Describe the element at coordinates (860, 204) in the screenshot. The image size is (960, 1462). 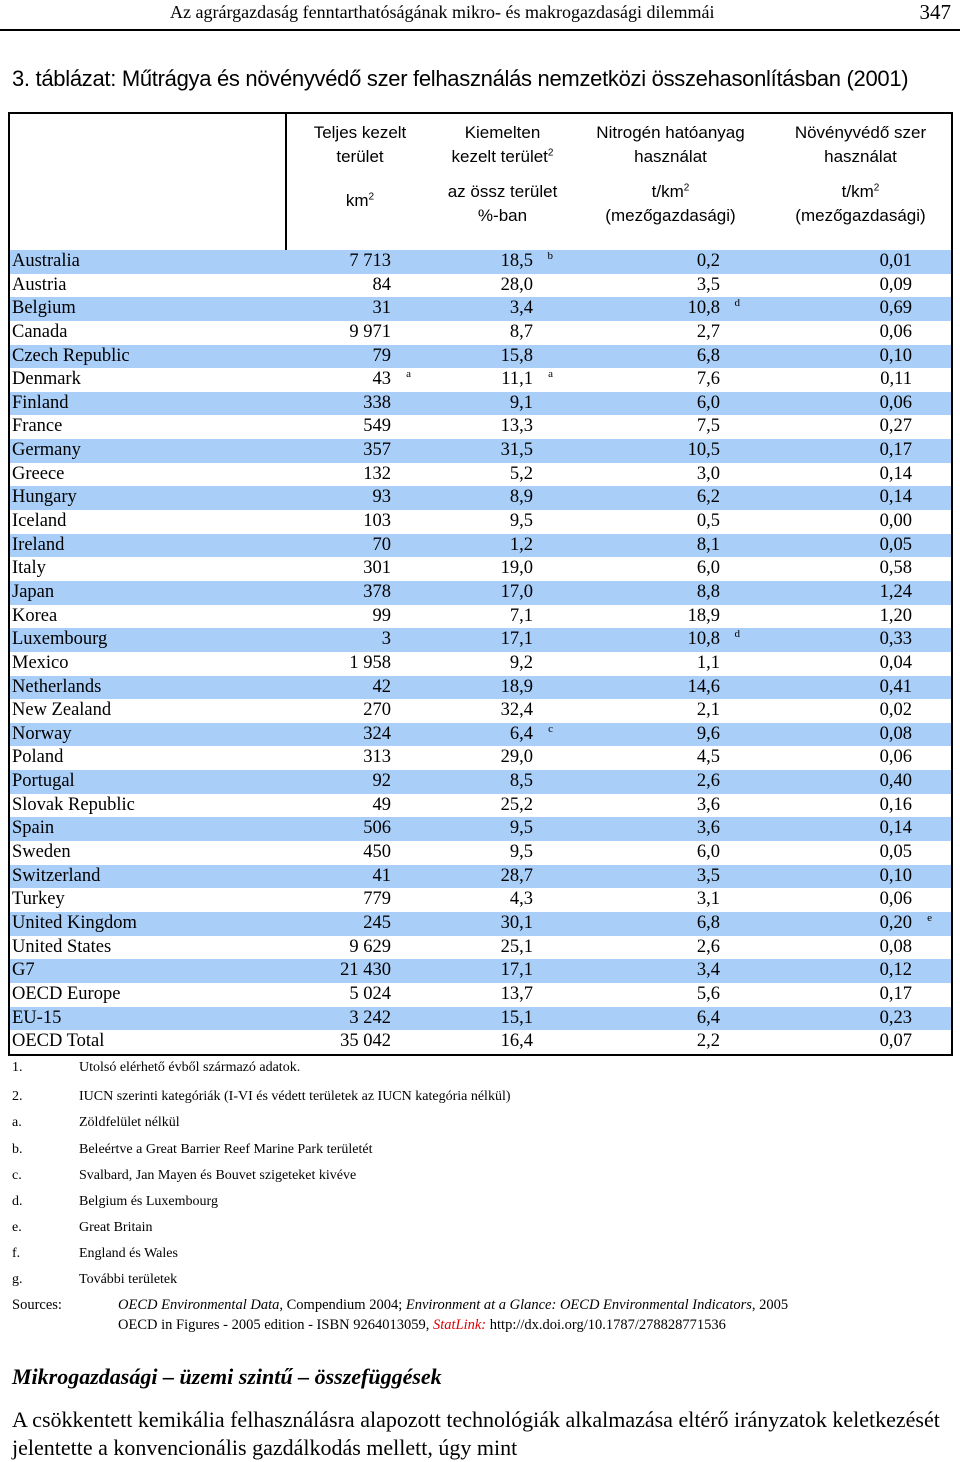
I see `col-unit-pesticide: t/km2 (mezőgazdasági)` at that location.